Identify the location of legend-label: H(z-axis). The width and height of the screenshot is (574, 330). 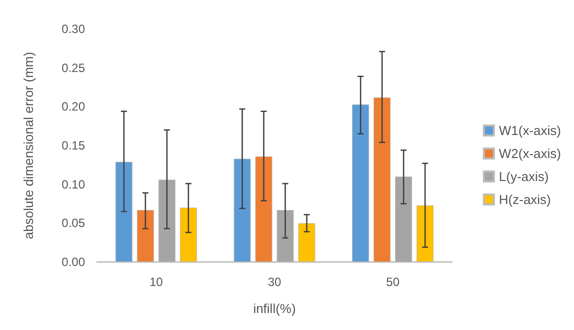
(524, 199).